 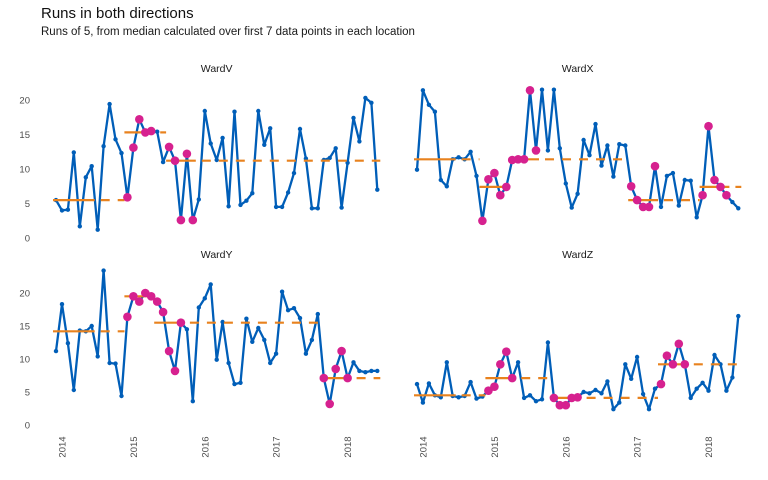 I want to click on y-tick-label: 5, so click(x=27, y=204).